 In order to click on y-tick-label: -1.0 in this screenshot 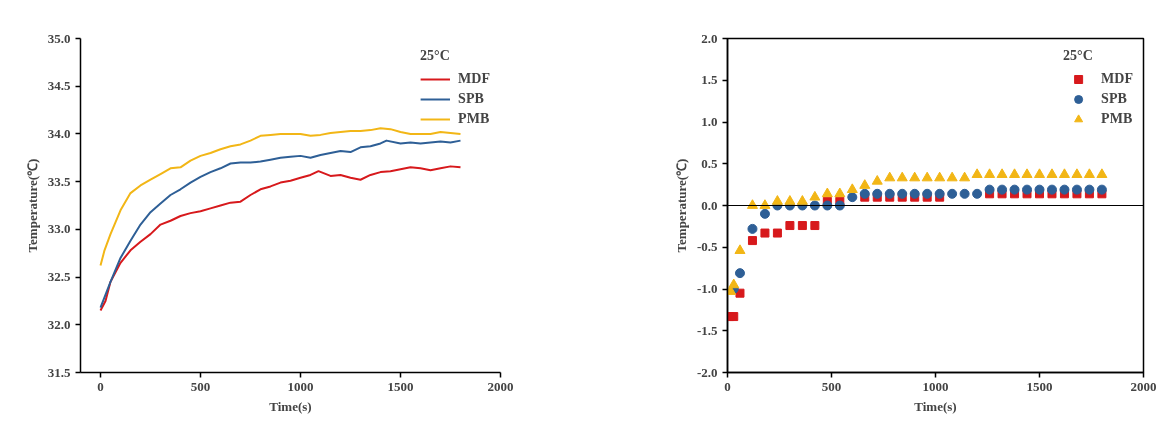, I will do `click(707, 288)`.